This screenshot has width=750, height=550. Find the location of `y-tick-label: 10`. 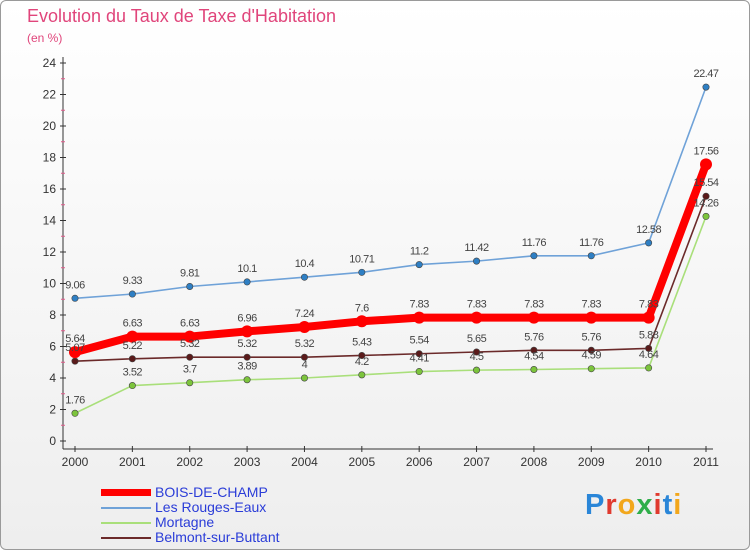

y-tick-label: 10 is located at coordinates (50, 284).